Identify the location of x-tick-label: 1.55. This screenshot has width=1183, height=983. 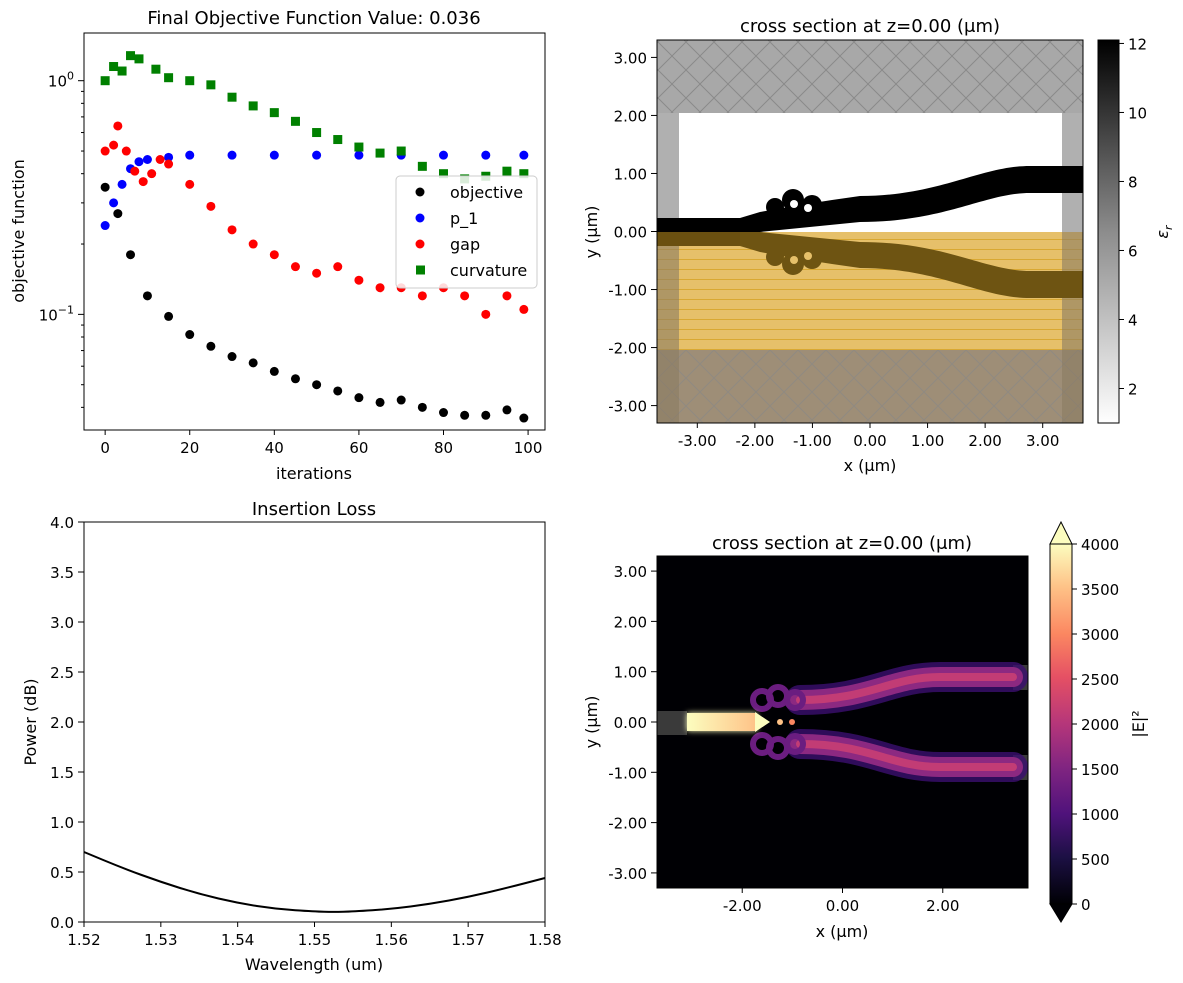
(314, 940).